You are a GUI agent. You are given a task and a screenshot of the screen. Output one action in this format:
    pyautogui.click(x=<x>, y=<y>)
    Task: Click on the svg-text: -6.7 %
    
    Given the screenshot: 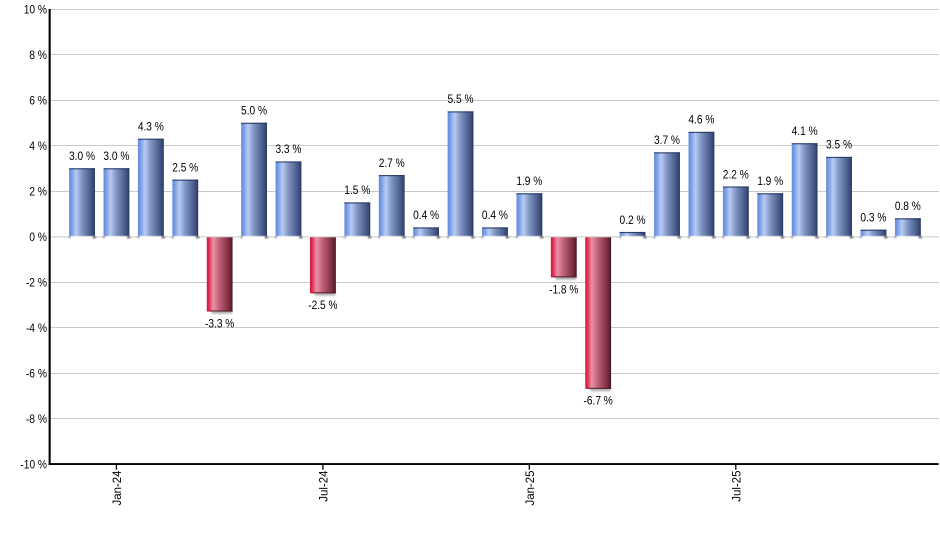 What is the action you would take?
    pyautogui.click(x=599, y=401)
    